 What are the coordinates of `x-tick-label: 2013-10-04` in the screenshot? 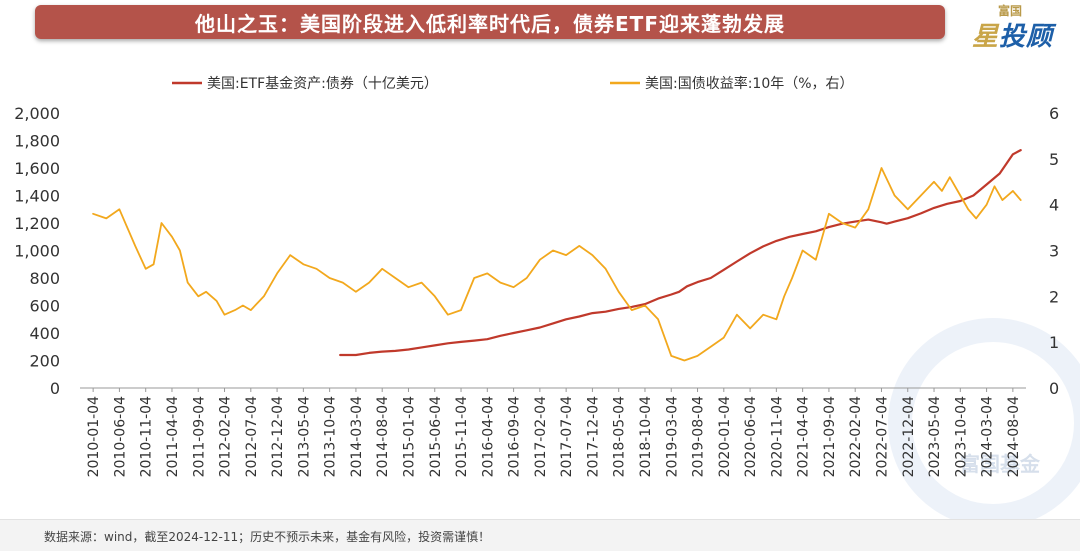 It's located at (331, 436).